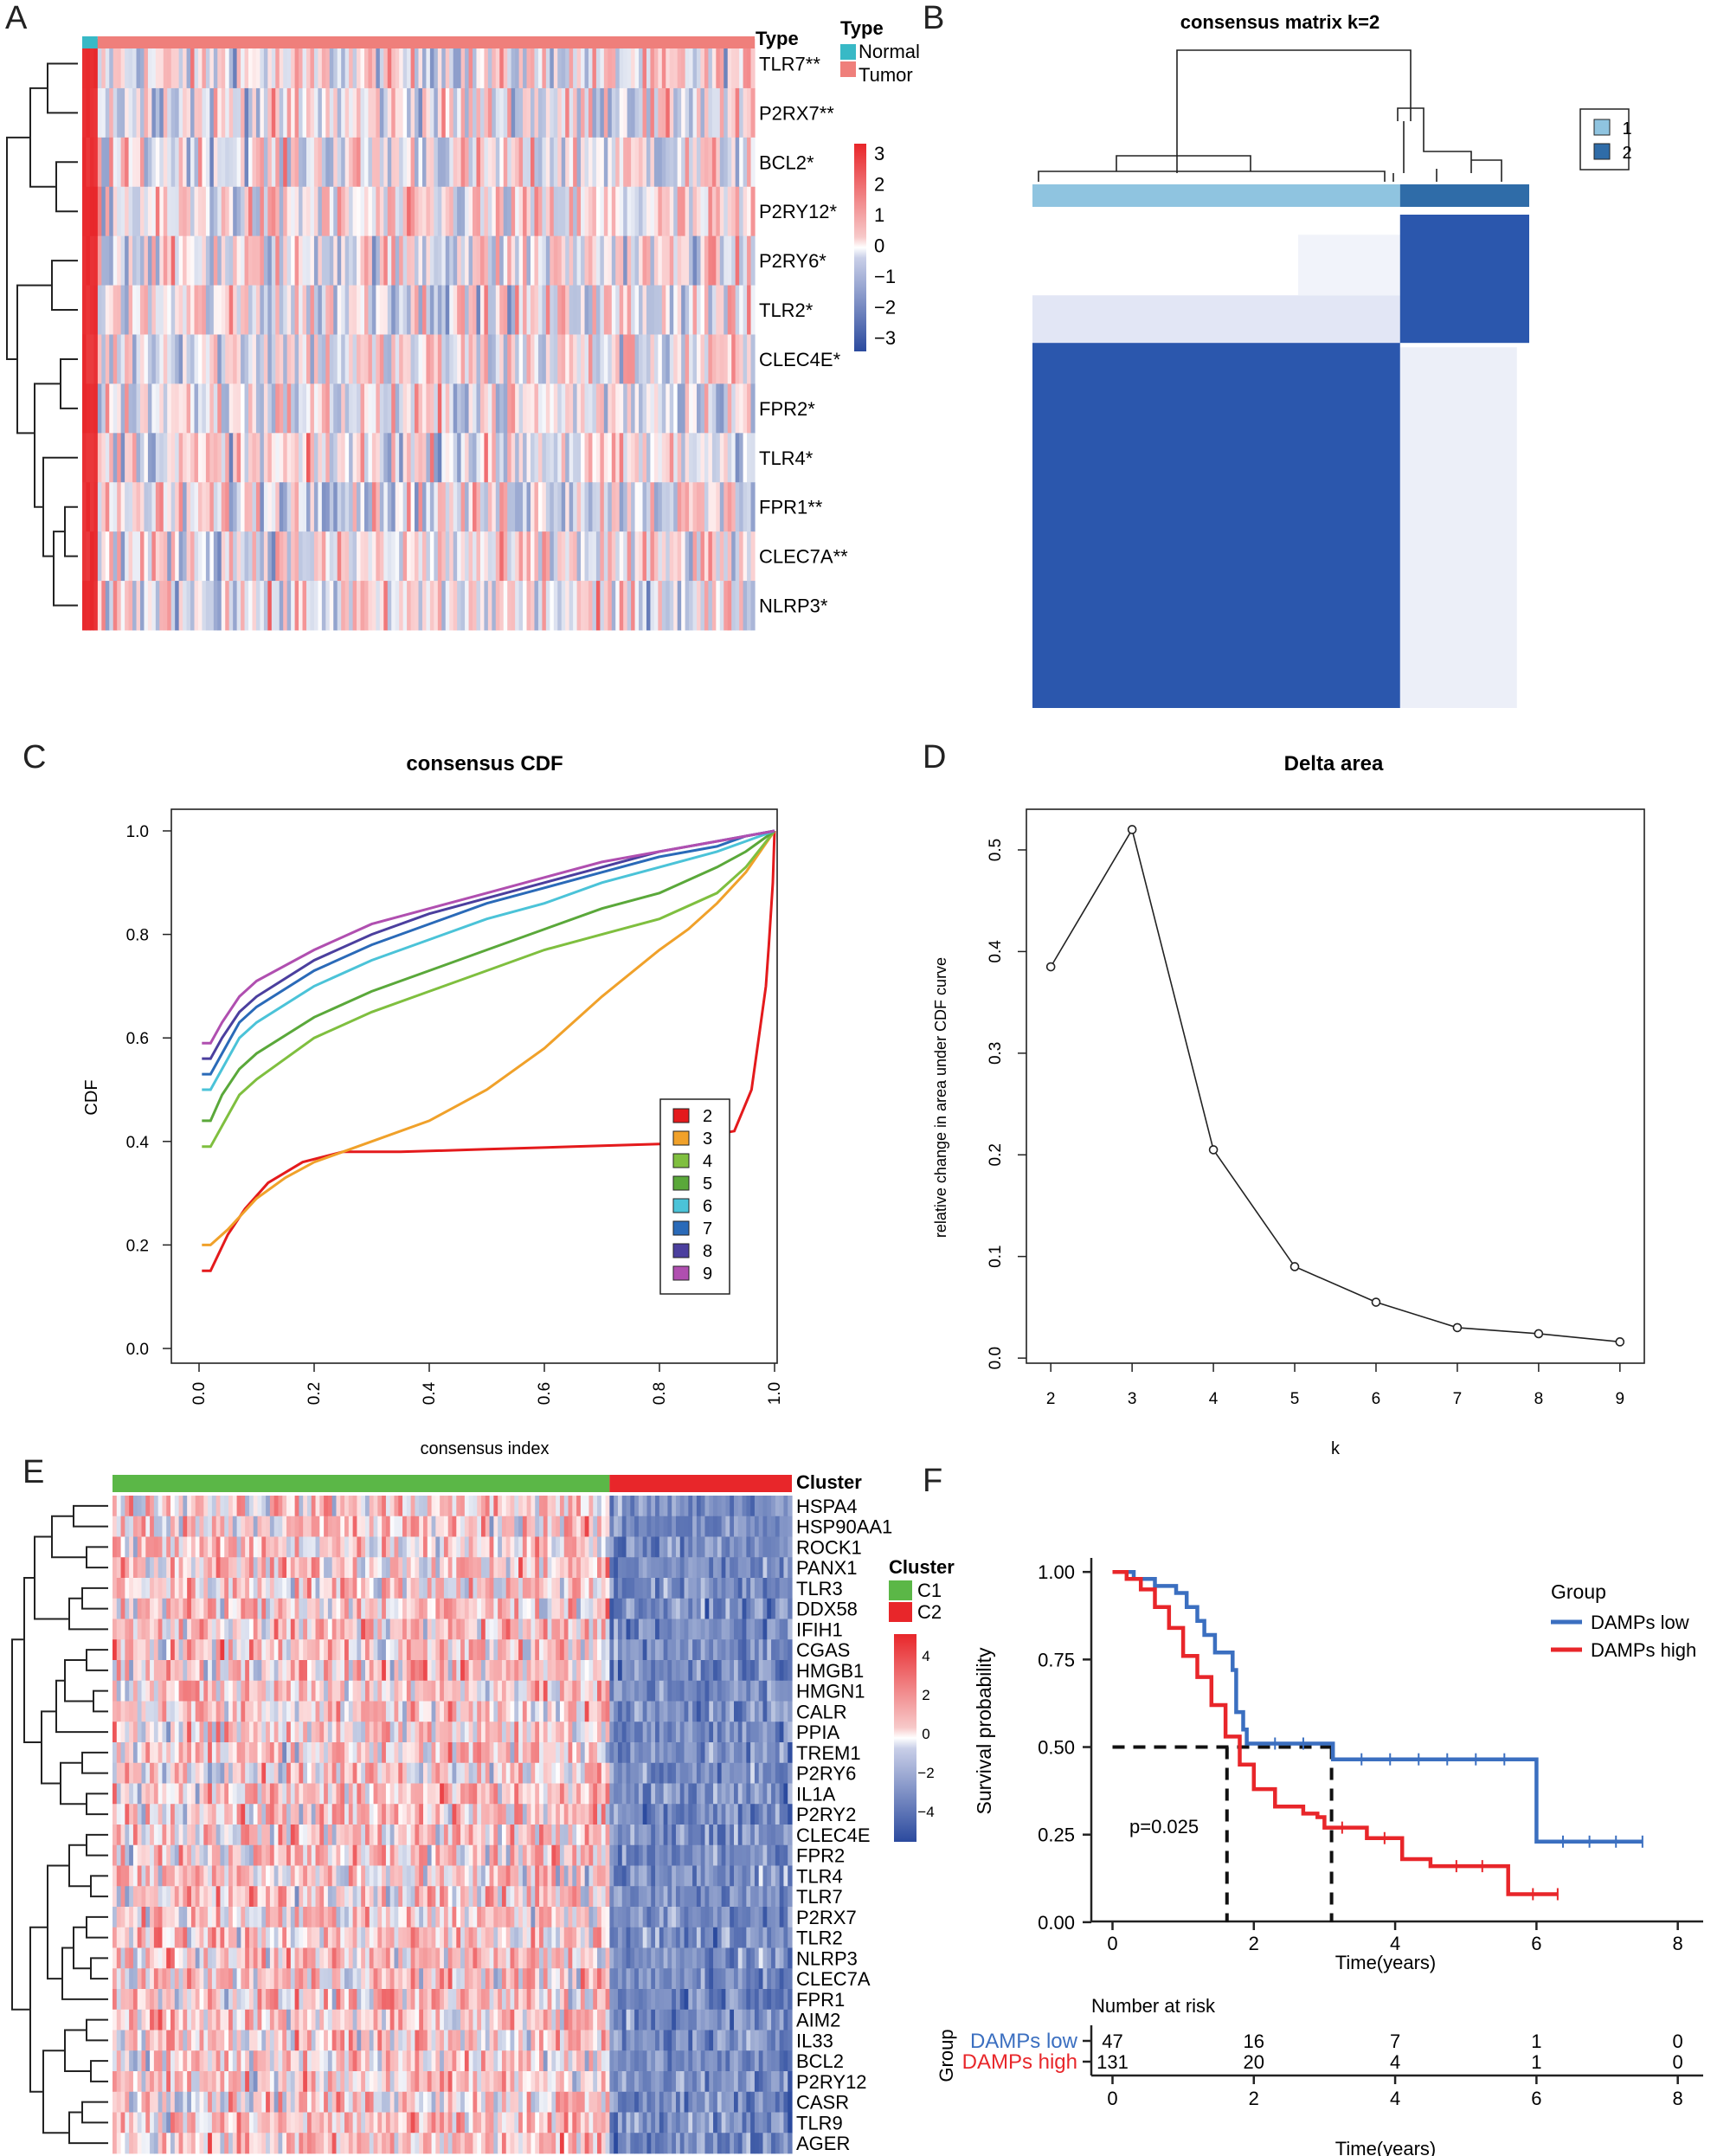 The image size is (1730, 2156). I want to click on dendrogram-branch, so click(69, 383).